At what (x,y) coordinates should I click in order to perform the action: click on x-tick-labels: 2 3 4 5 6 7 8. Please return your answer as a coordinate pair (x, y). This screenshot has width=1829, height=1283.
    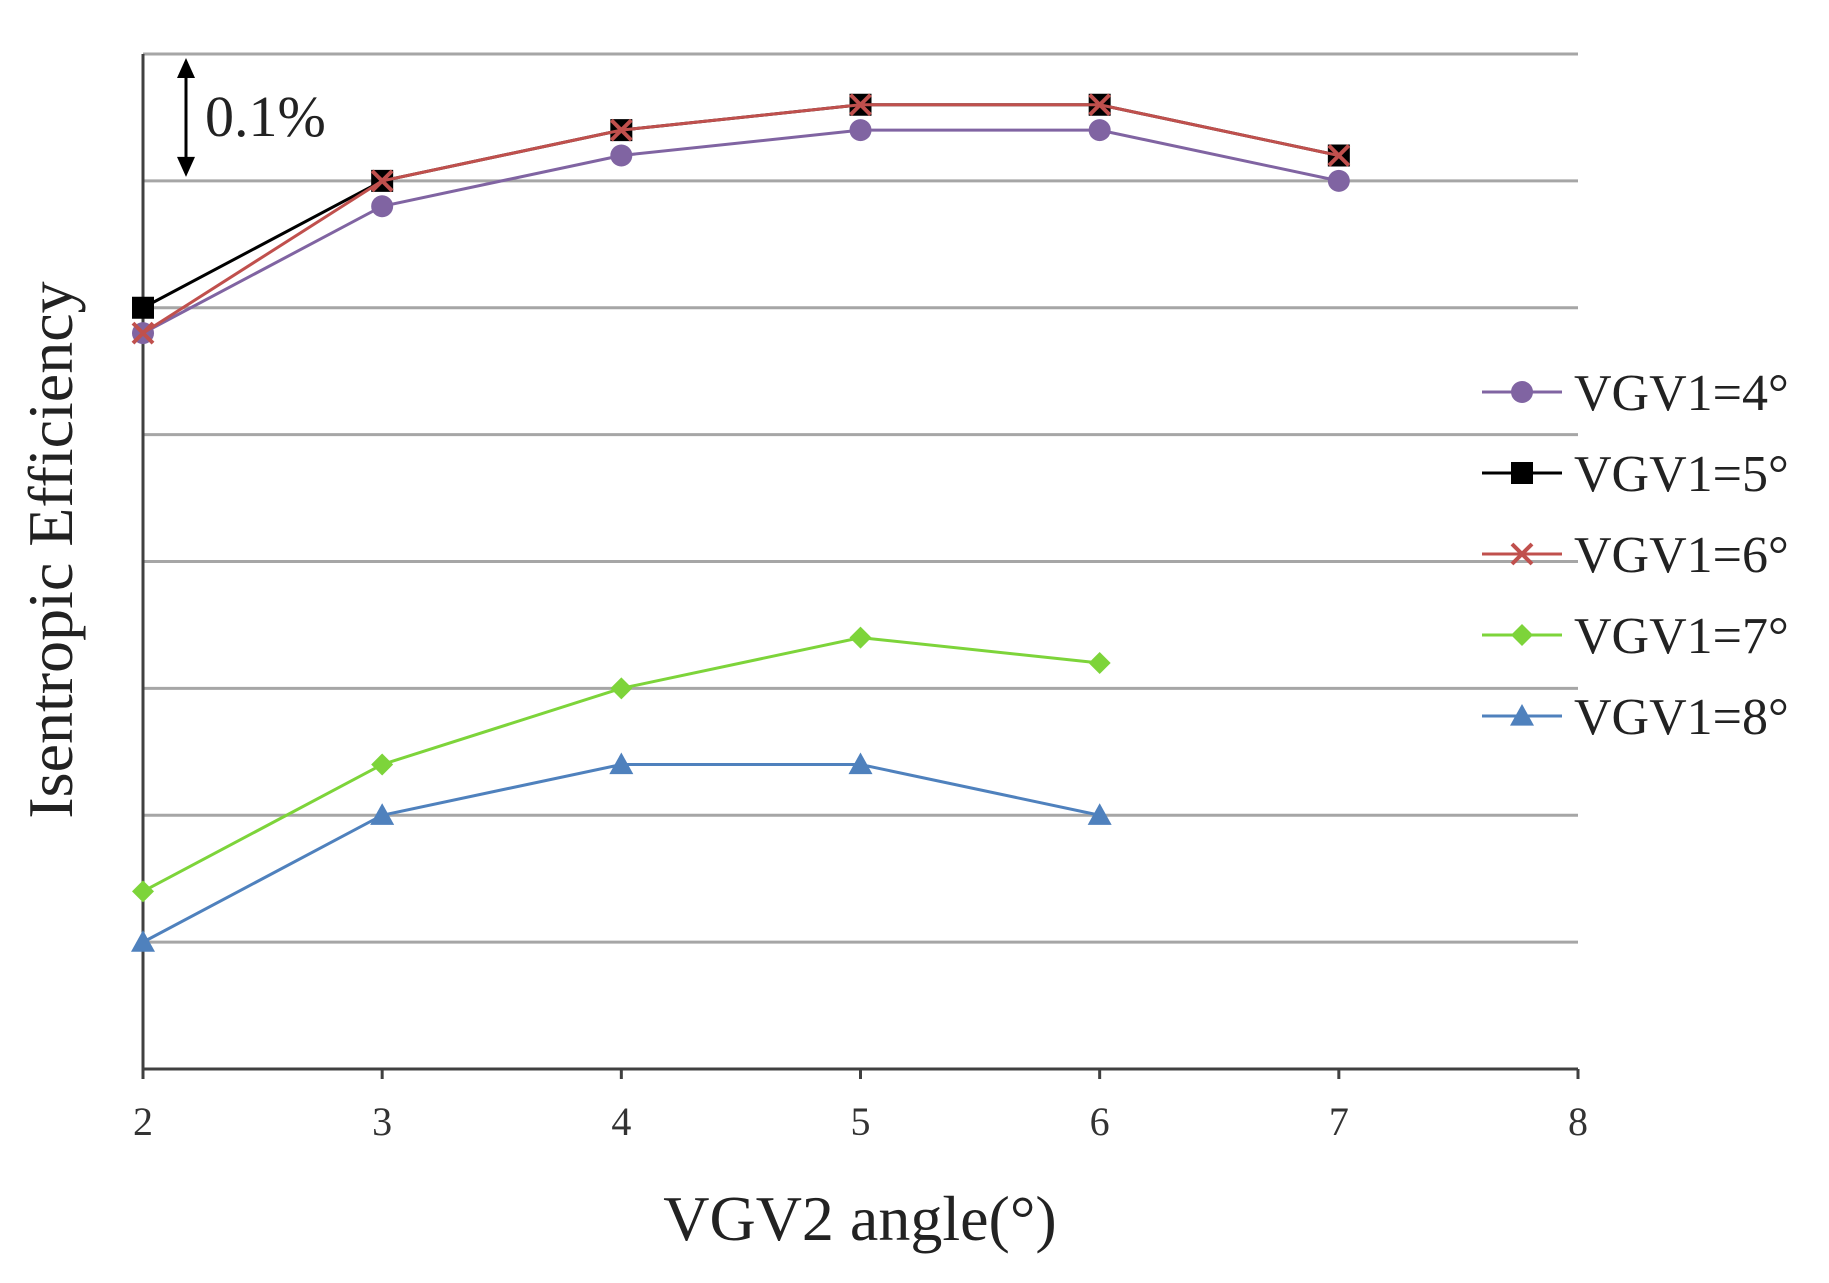
    Looking at the image, I should click on (860, 1106).